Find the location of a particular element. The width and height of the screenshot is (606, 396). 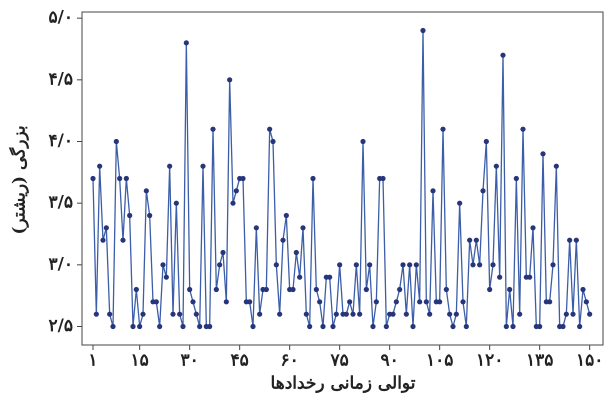

x-tick-label: ۱۵۰ is located at coordinates (589, 361).